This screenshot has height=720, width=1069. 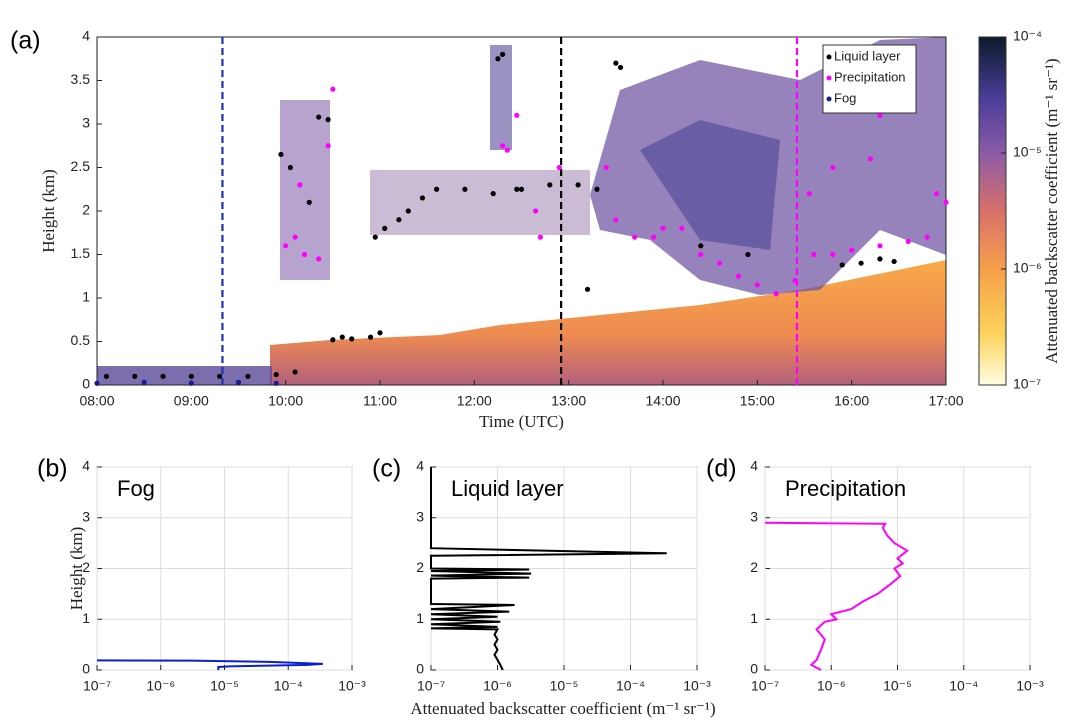 What do you see at coordinates (851, 401) in the screenshot?
I see `x-tick-label: 16:00` at bounding box center [851, 401].